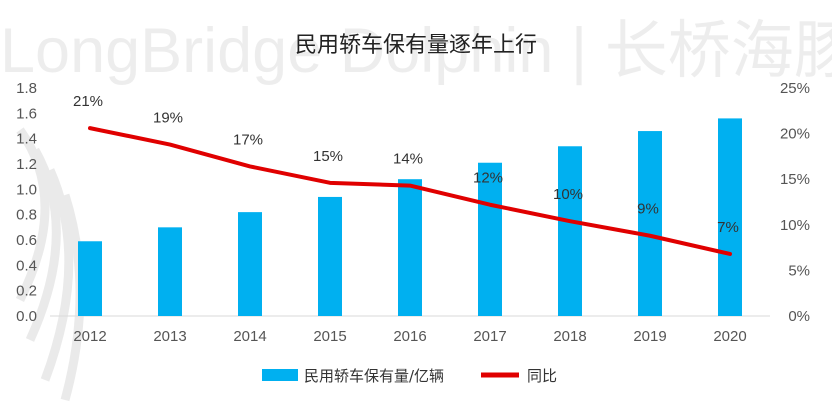 This screenshot has height=406, width=832. What do you see at coordinates (249, 336) in the screenshot?
I see `x-tick-label: 2014` at bounding box center [249, 336].